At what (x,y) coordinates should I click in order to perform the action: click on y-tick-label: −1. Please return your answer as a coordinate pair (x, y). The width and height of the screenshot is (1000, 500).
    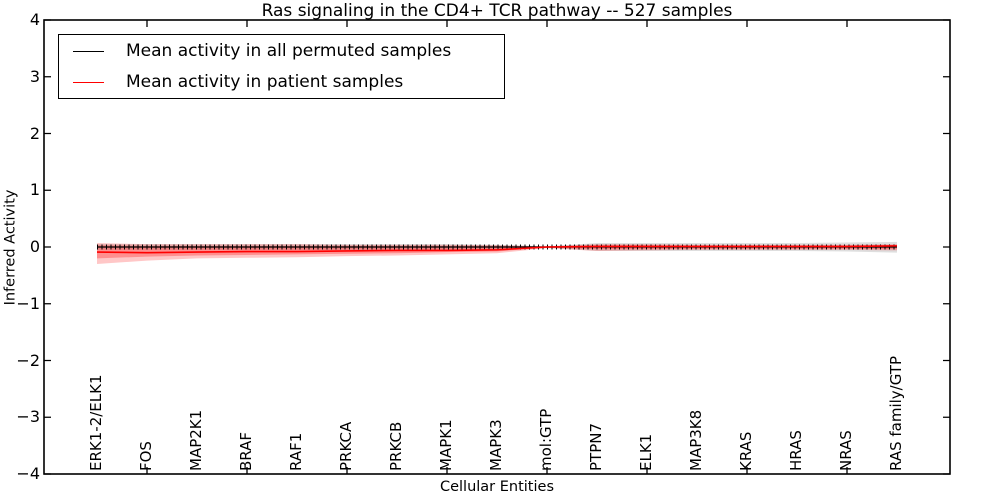
    Looking at the image, I should click on (28, 303).